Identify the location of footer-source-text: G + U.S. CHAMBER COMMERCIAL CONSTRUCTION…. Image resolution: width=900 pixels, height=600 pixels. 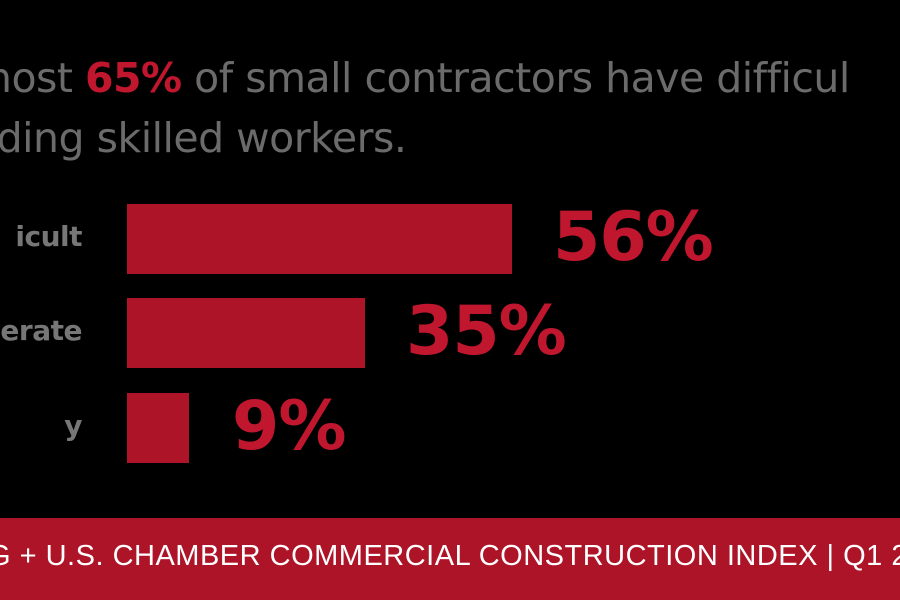
(450, 556).